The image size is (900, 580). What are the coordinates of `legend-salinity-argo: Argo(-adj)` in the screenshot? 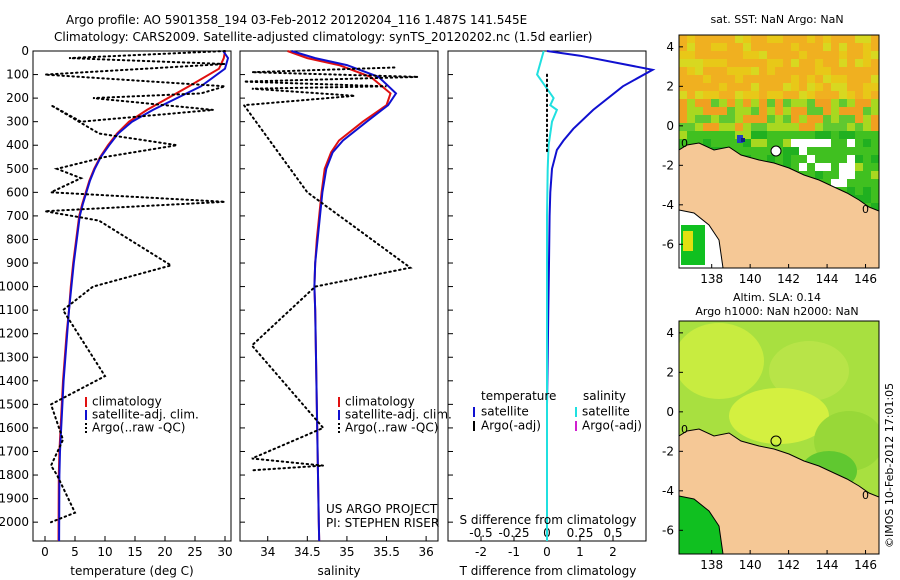 It's located at (612, 426).